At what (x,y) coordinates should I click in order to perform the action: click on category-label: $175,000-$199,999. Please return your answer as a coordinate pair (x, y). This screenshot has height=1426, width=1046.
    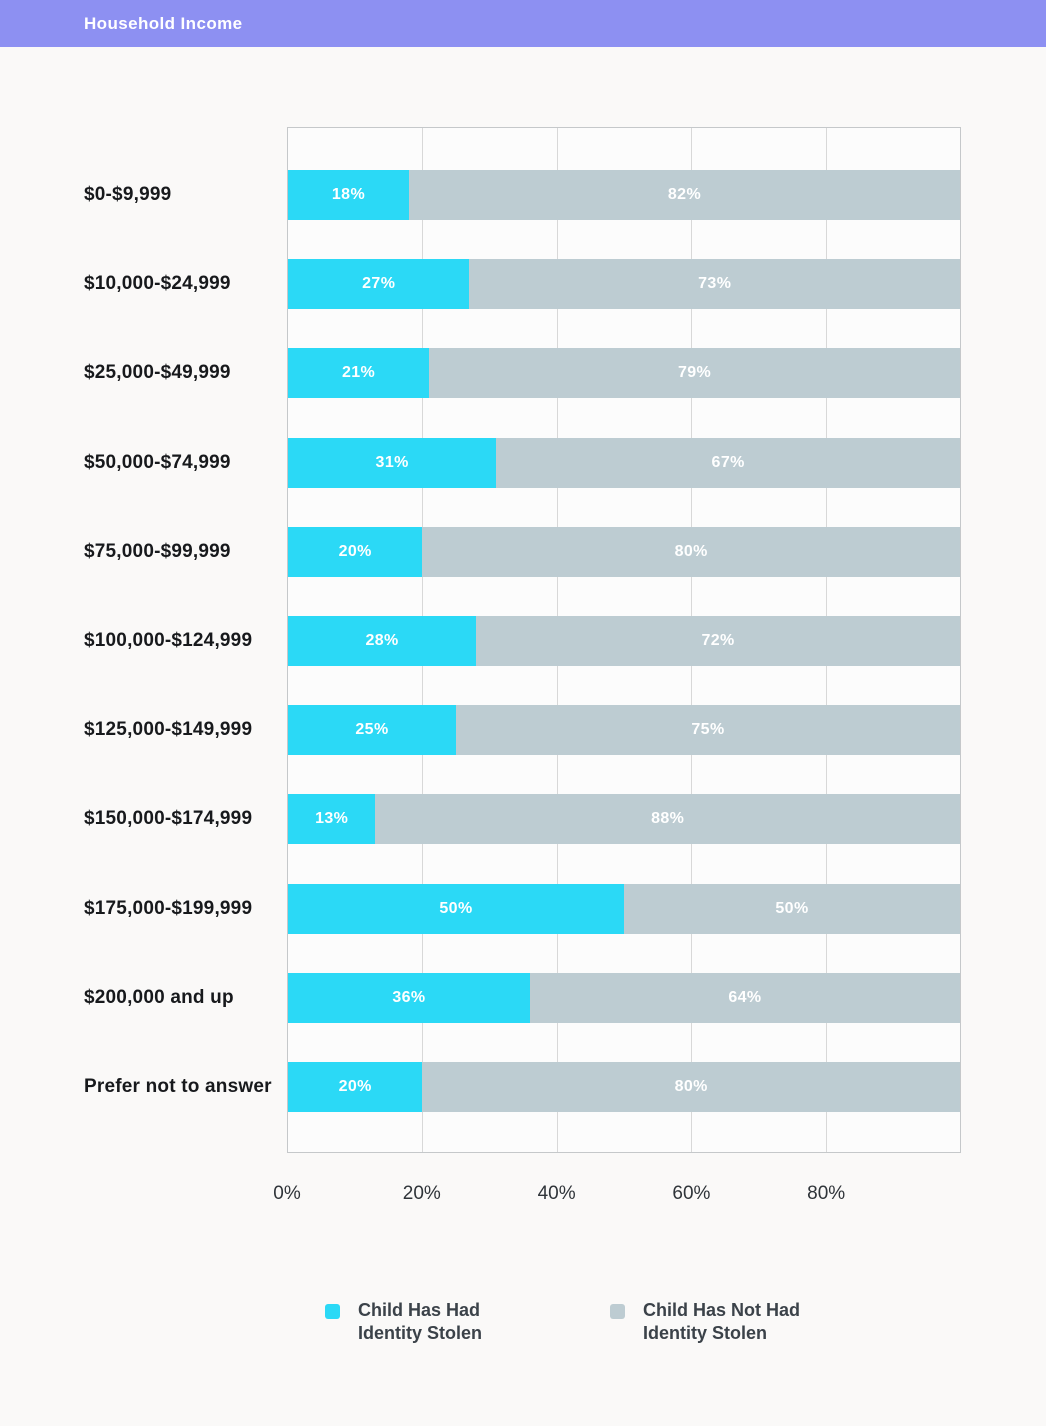
    Looking at the image, I should click on (168, 908).